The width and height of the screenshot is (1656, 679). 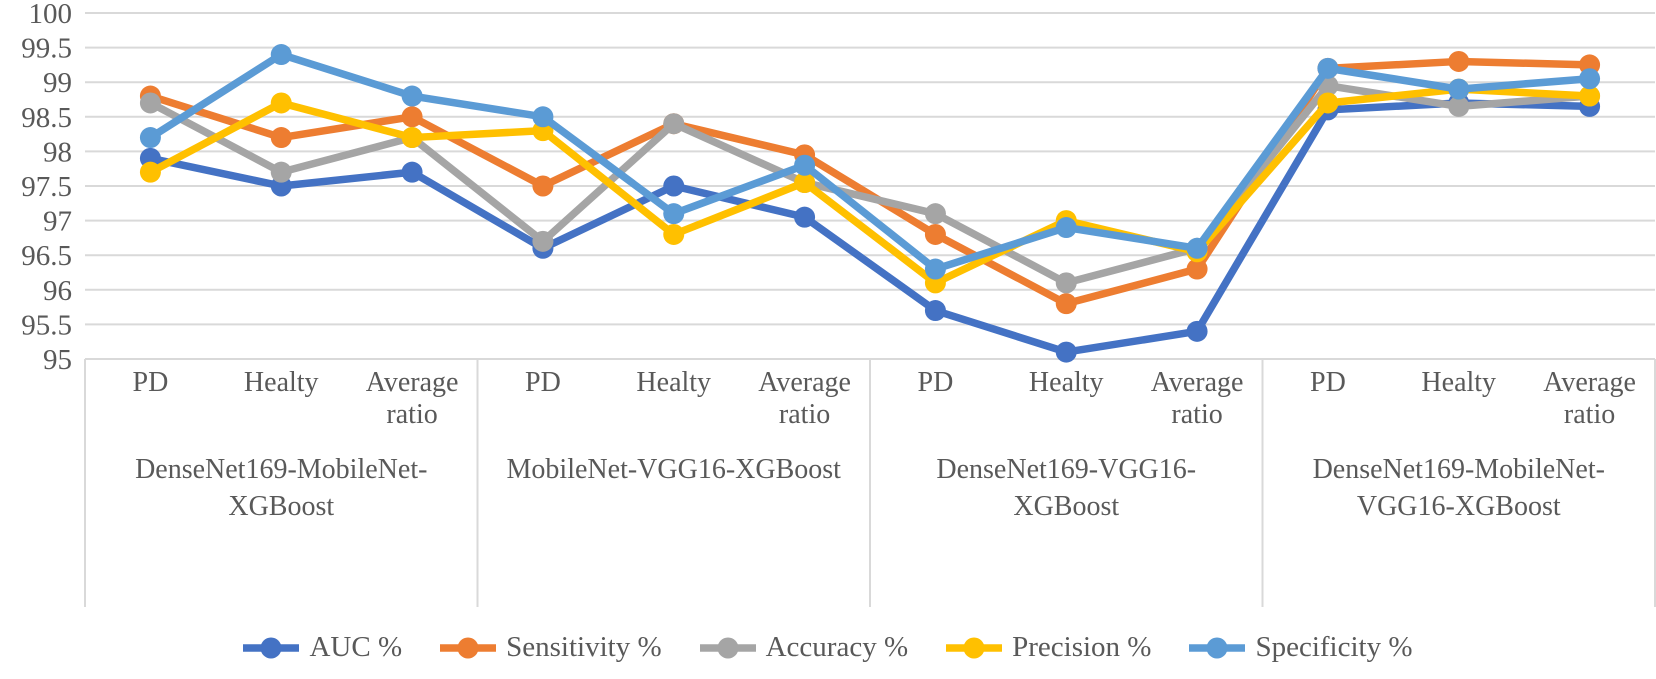 What do you see at coordinates (673, 469) in the screenshot?
I see `group-label: MobileNet-VGG16-XGBoost` at bounding box center [673, 469].